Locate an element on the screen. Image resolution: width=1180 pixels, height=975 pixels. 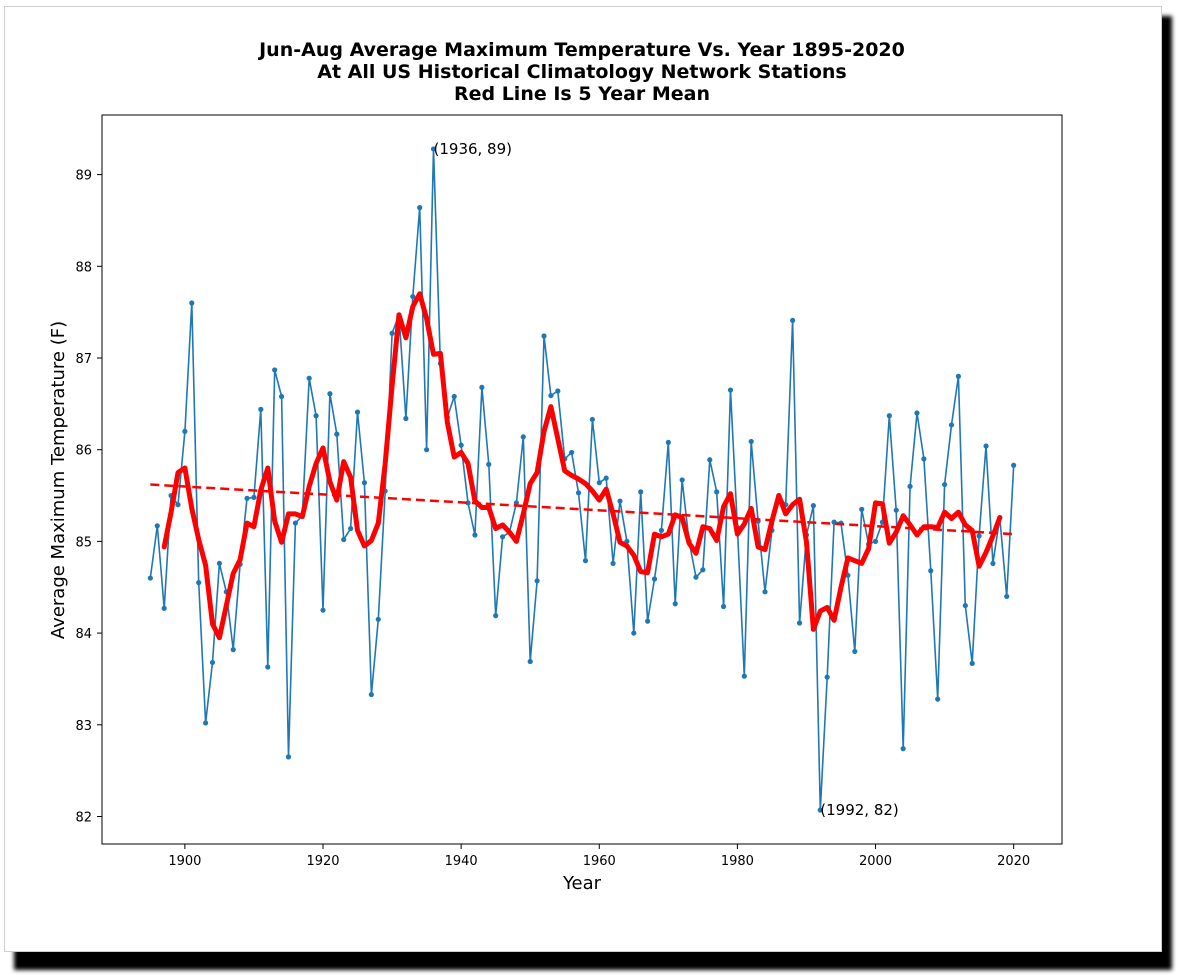
x-tick-label: 1900 is located at coordinates (184, 861).